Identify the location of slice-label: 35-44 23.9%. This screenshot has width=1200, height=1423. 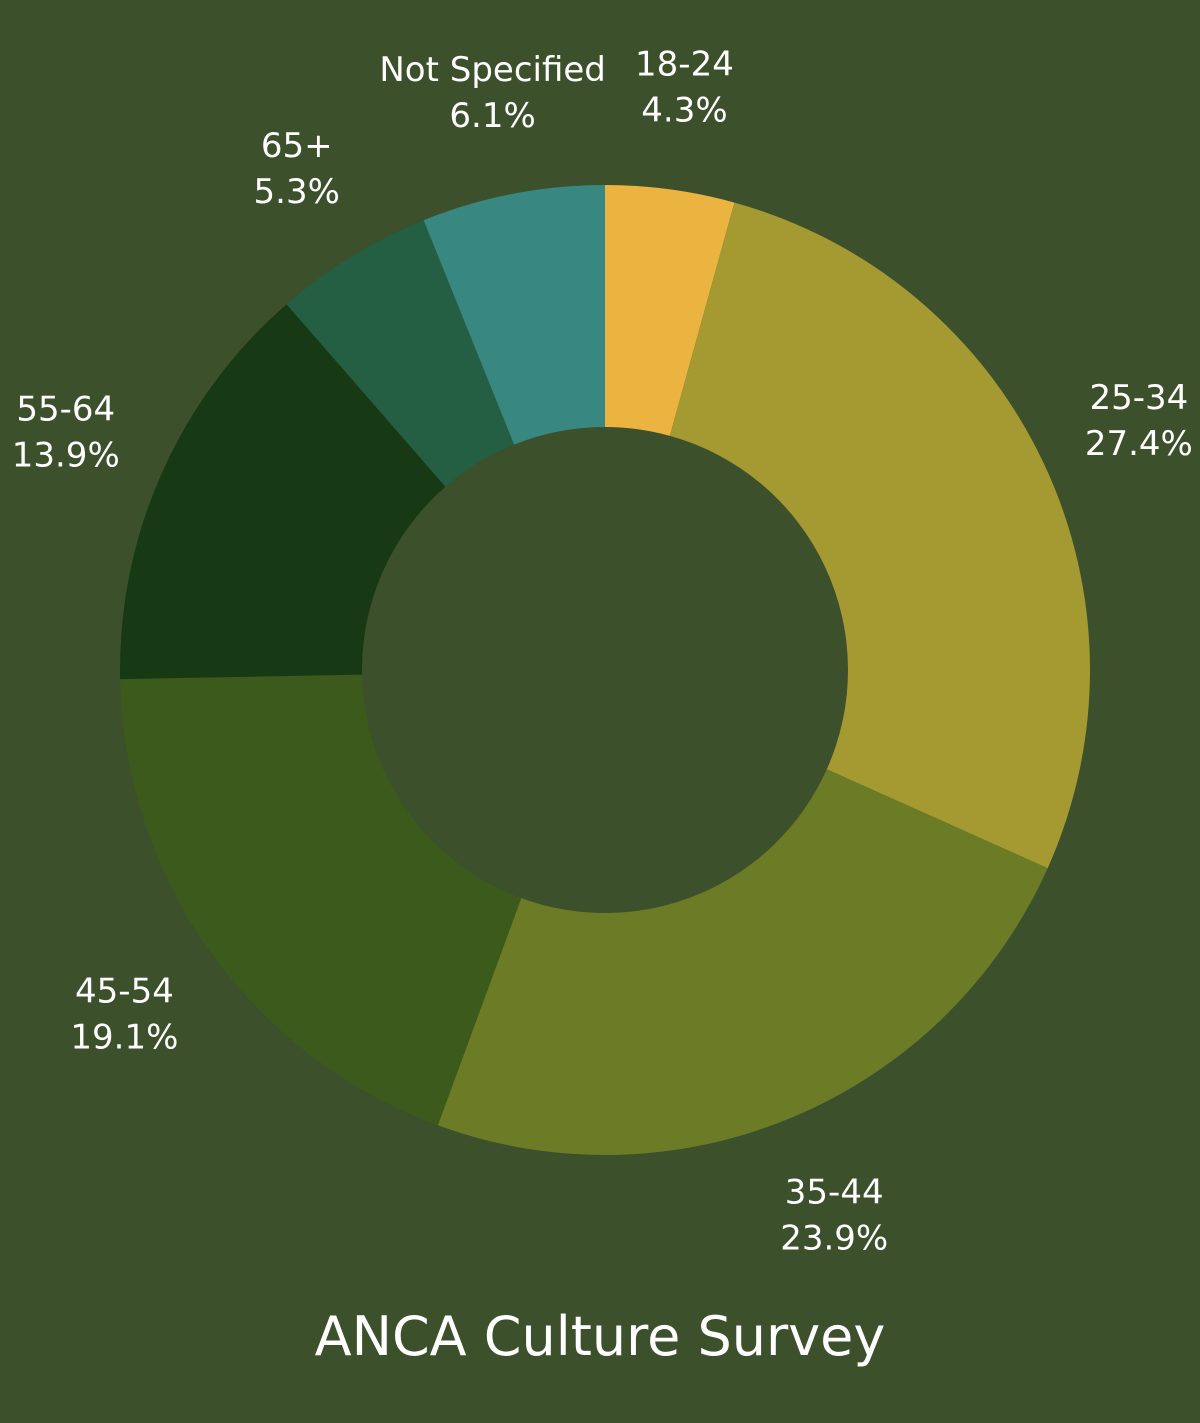
(834, 1216).